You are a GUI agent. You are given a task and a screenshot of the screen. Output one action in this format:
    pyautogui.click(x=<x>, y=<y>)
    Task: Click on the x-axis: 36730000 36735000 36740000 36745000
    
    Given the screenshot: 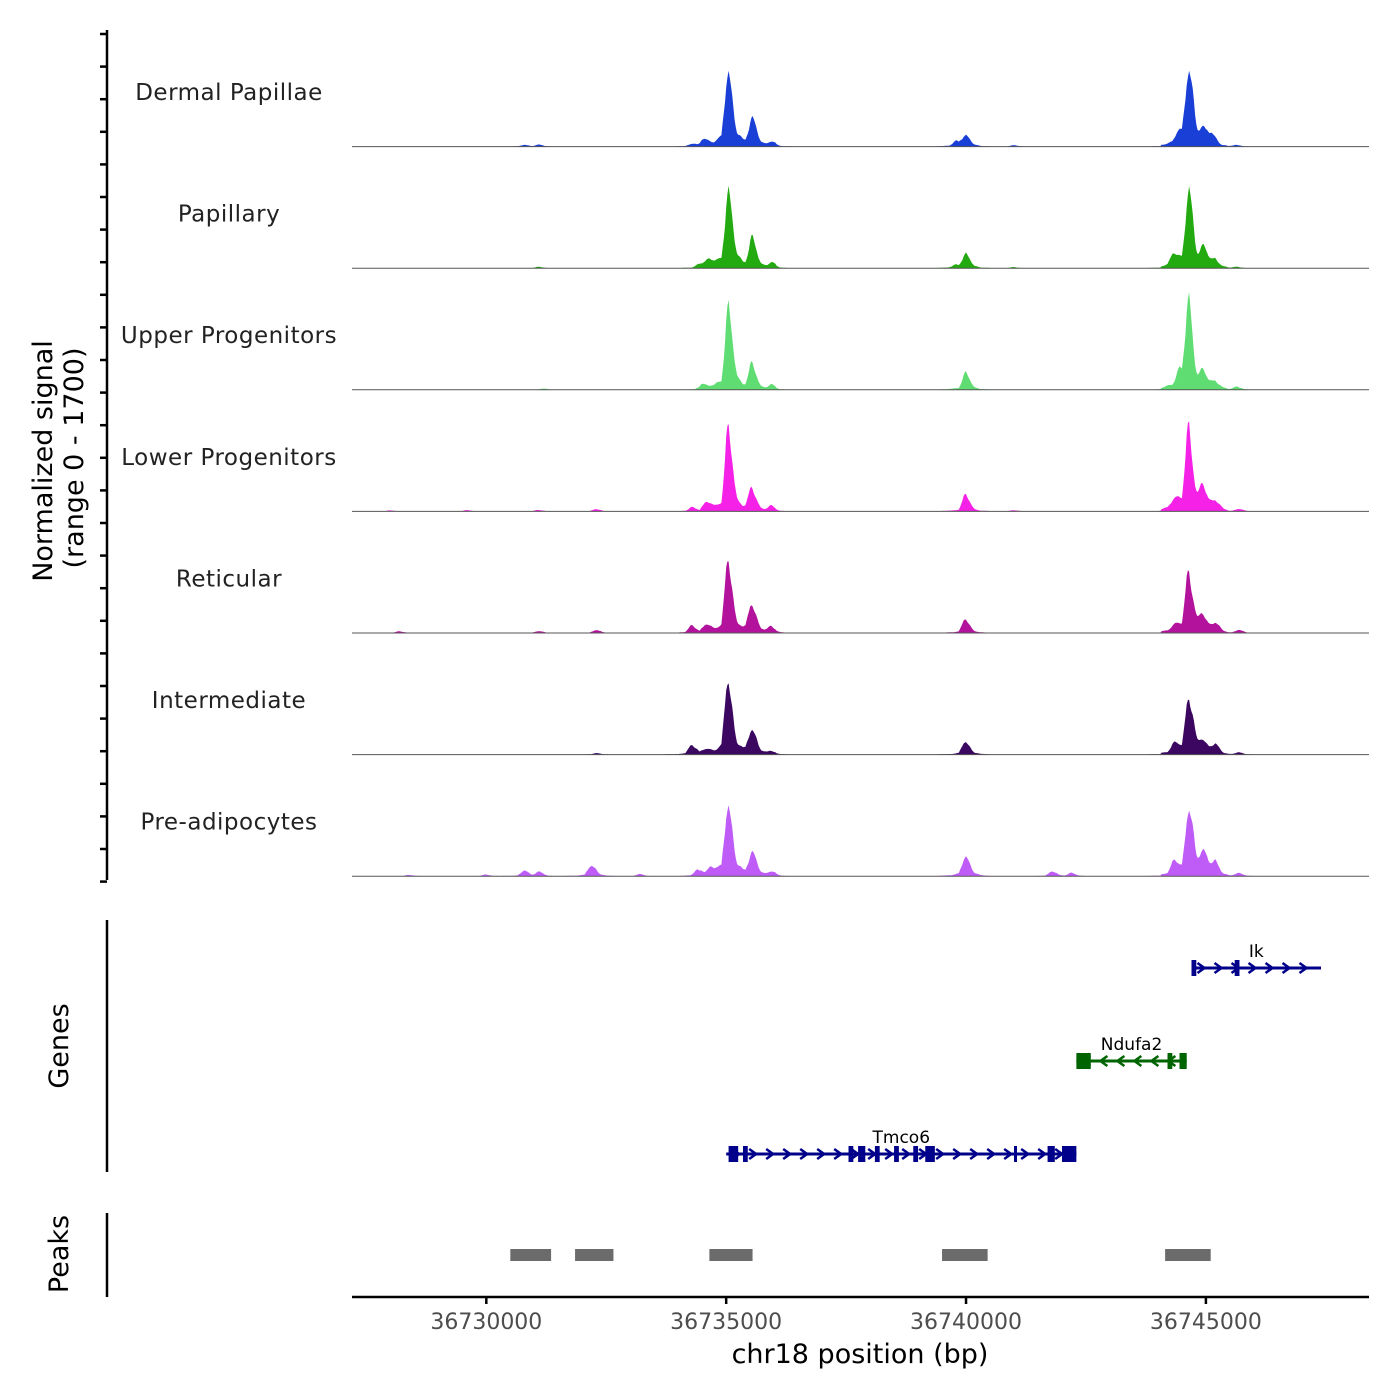 What is the action you would take?
    pyautogui.click(x=860, y=1315)
    